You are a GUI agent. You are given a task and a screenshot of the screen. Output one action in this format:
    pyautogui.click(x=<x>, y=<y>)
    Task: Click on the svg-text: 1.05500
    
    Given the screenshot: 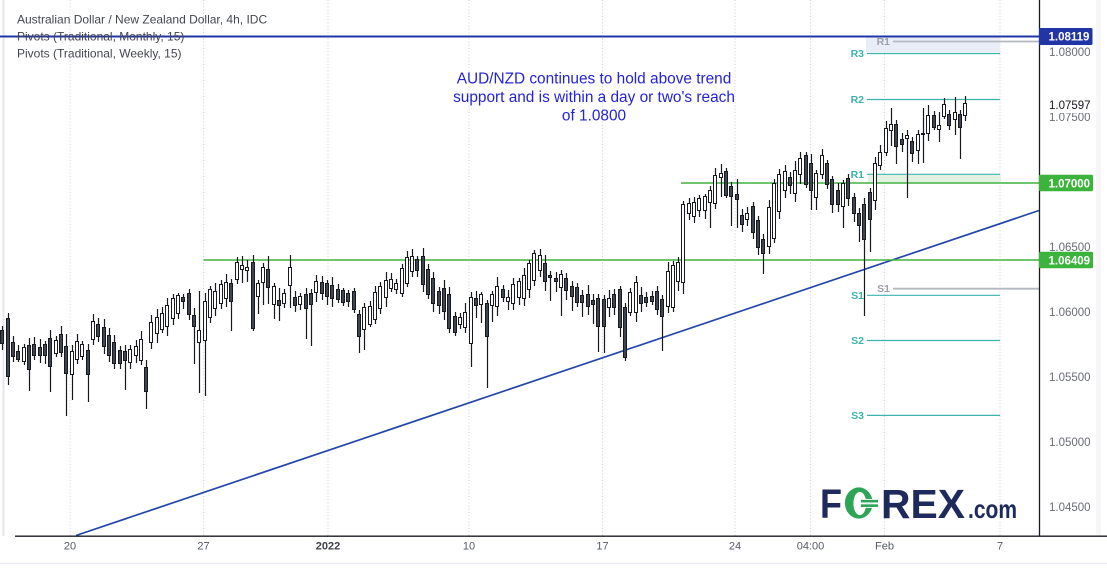 What is the action you would take?
    pyautogui.click(x=1070, y=378)
    